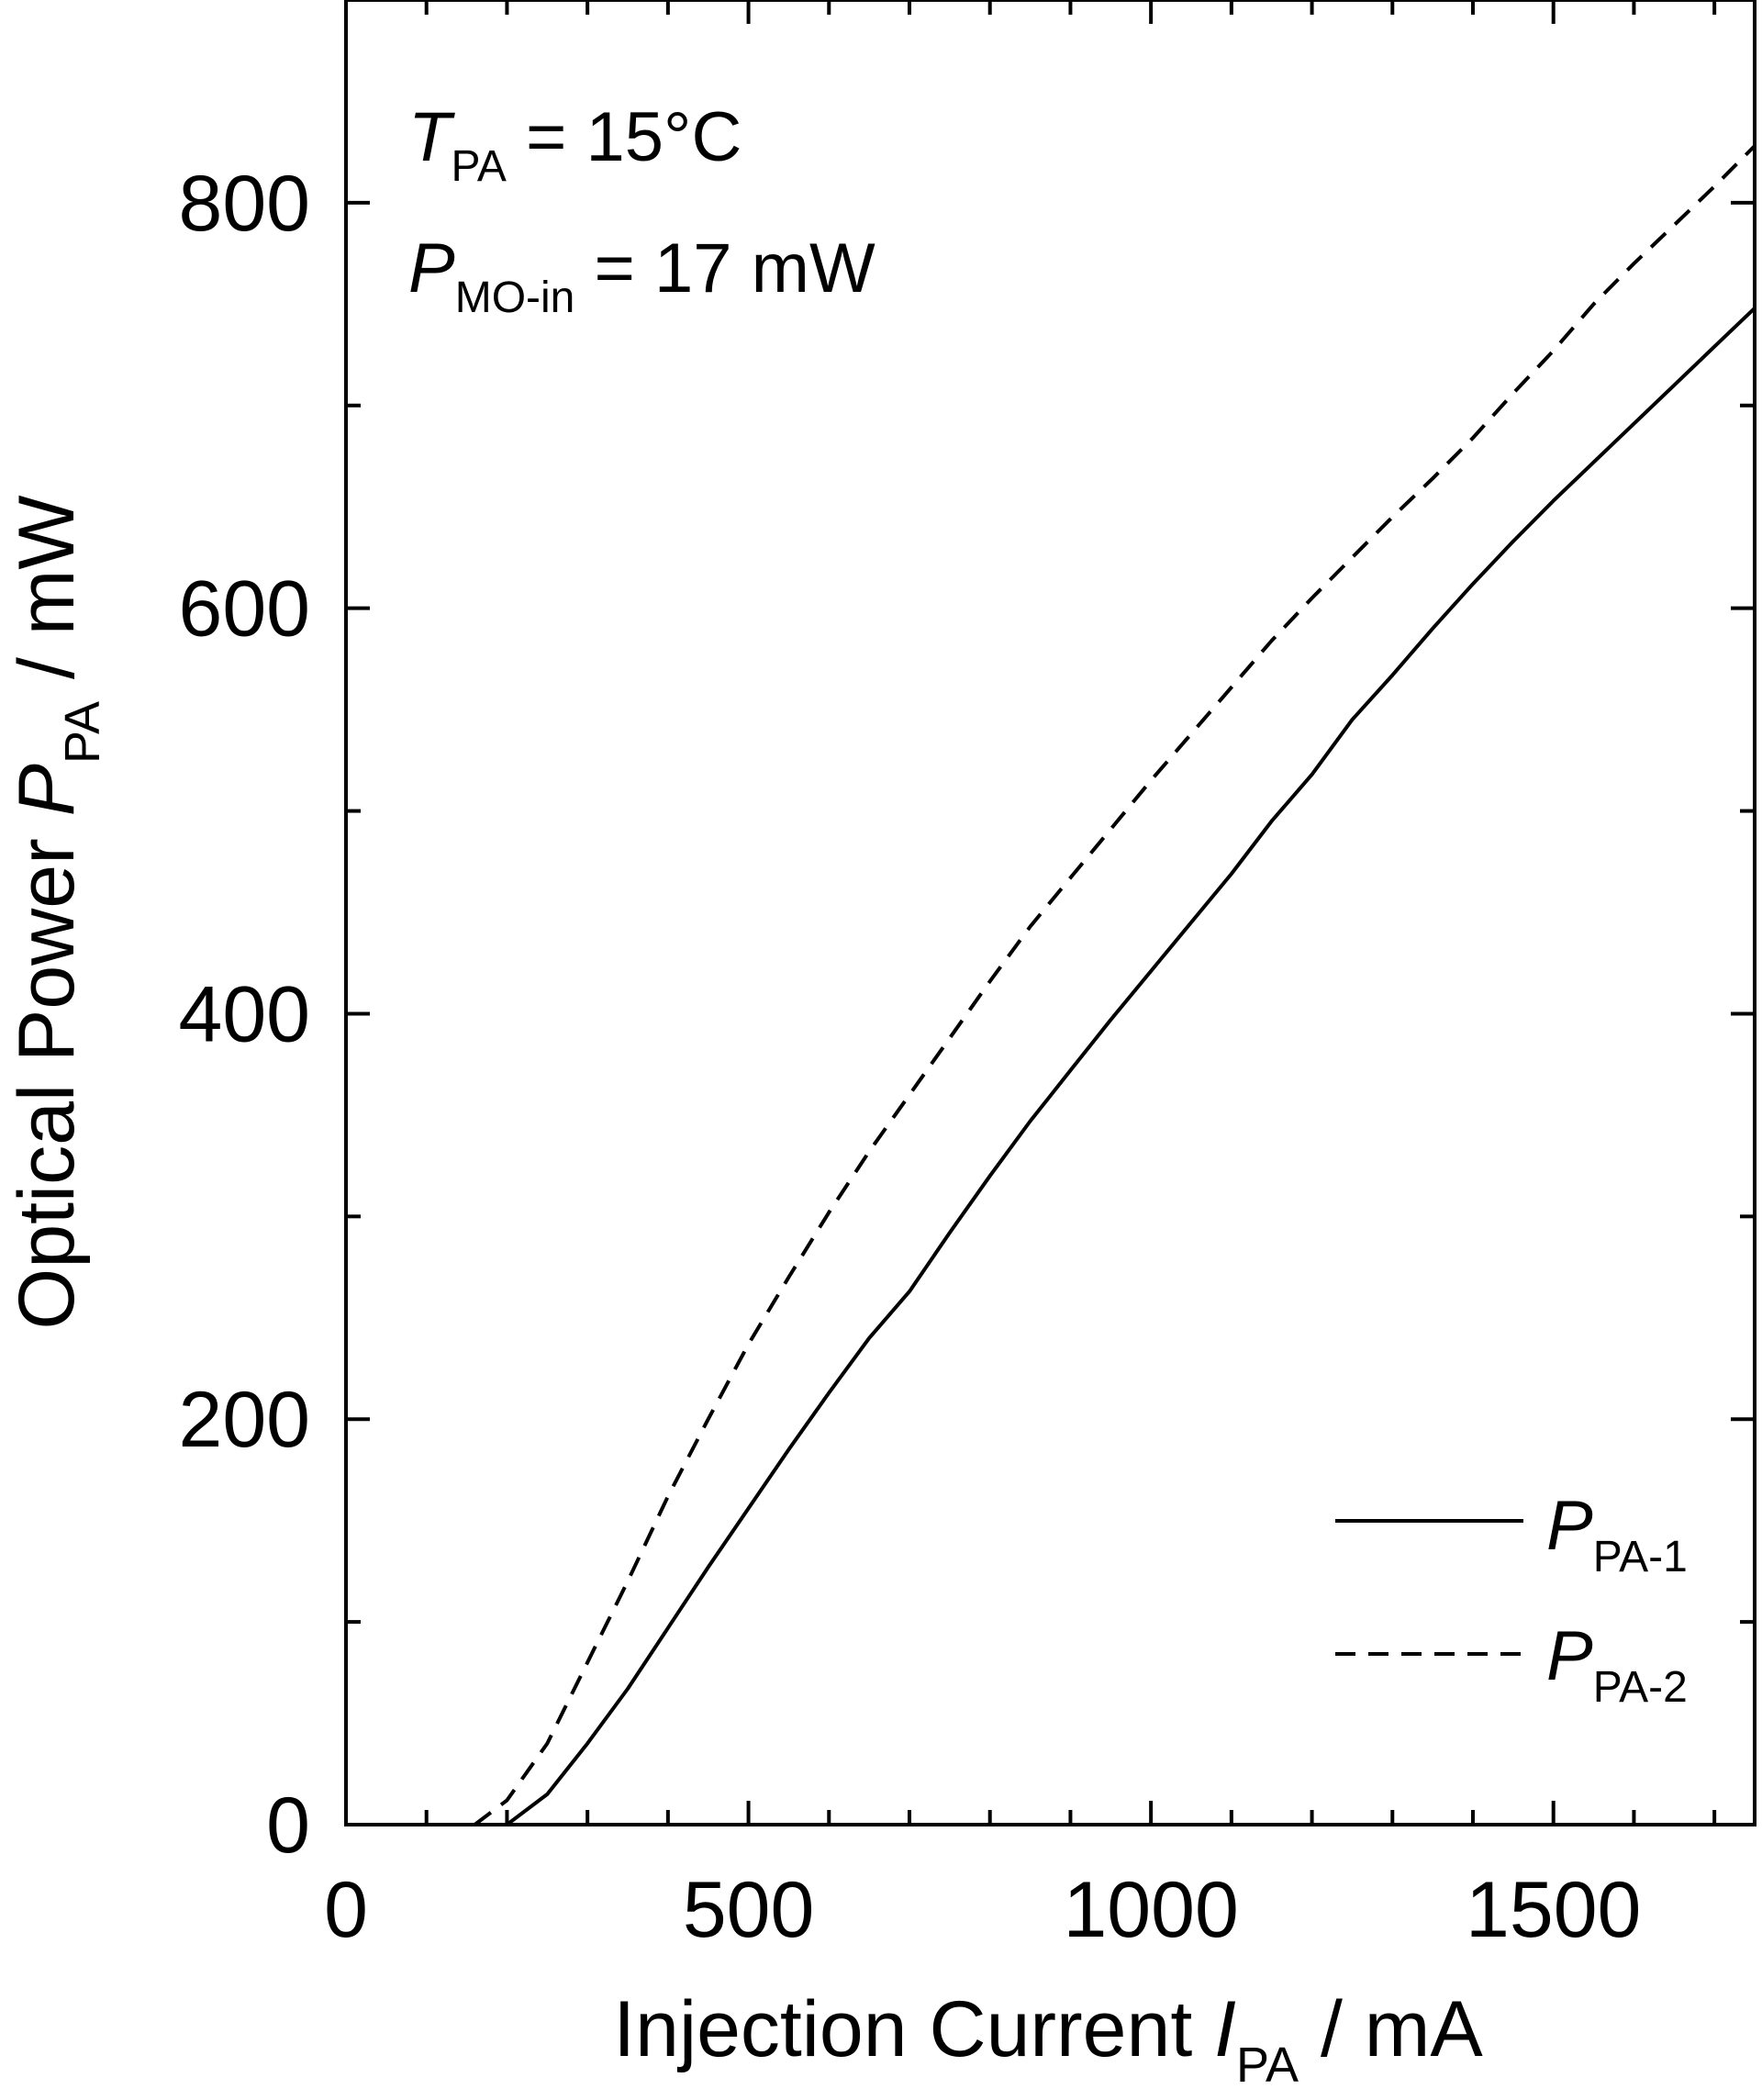 Image resolution: width=1762 pixels, height=2100 pixels. What do you see at coordinates (1048, 2039) in the screenshot?
I see `x-axis-label: Injection Current IPA / mA` at bounding box center [1048, 2039].